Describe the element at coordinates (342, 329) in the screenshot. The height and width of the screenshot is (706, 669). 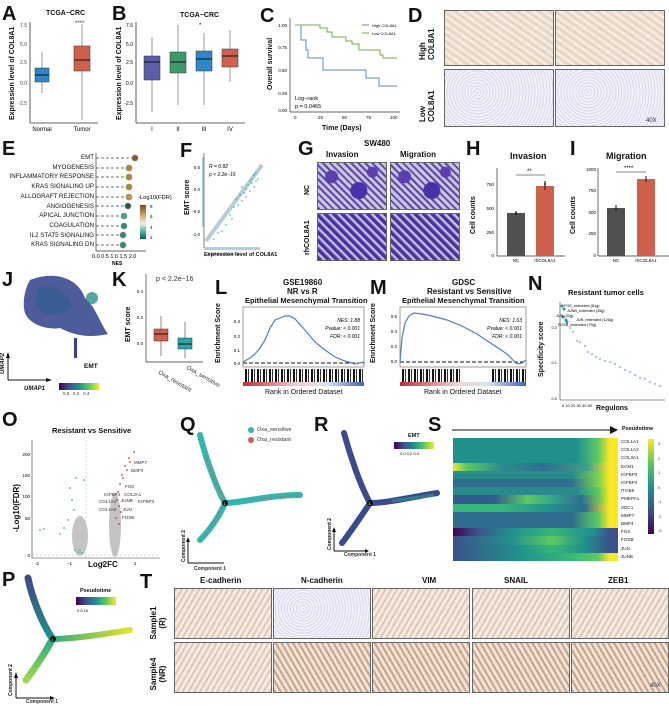
I see `svg-text: Pvalue: < 0.001` at that location.